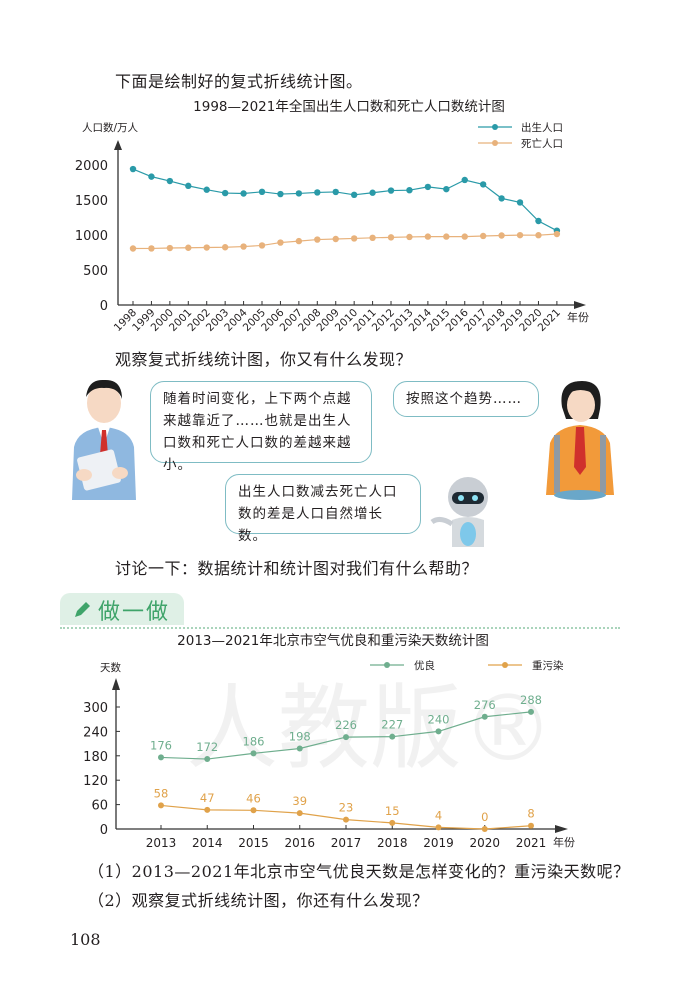 Image resolution: width=699 pixels, height=988 pixels. Describe the element at coordinates (91, 166) in the screenshot. I see `svg-text: 2000` at that location.